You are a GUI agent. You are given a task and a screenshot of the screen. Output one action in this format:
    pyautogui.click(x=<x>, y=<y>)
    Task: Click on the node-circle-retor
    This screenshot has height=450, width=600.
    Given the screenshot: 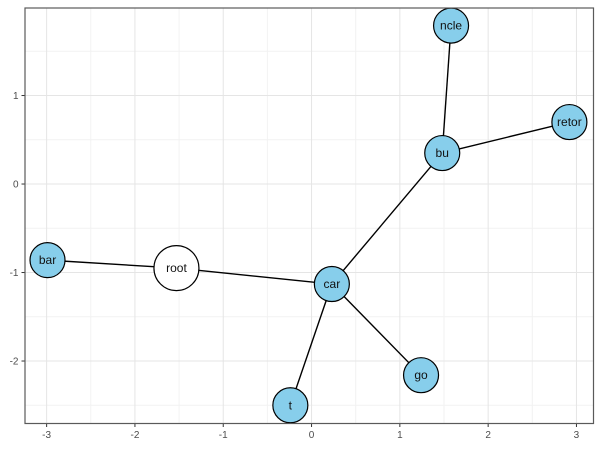 What is the action you would take?
    pyautogui.click(x=569, y=122)
    